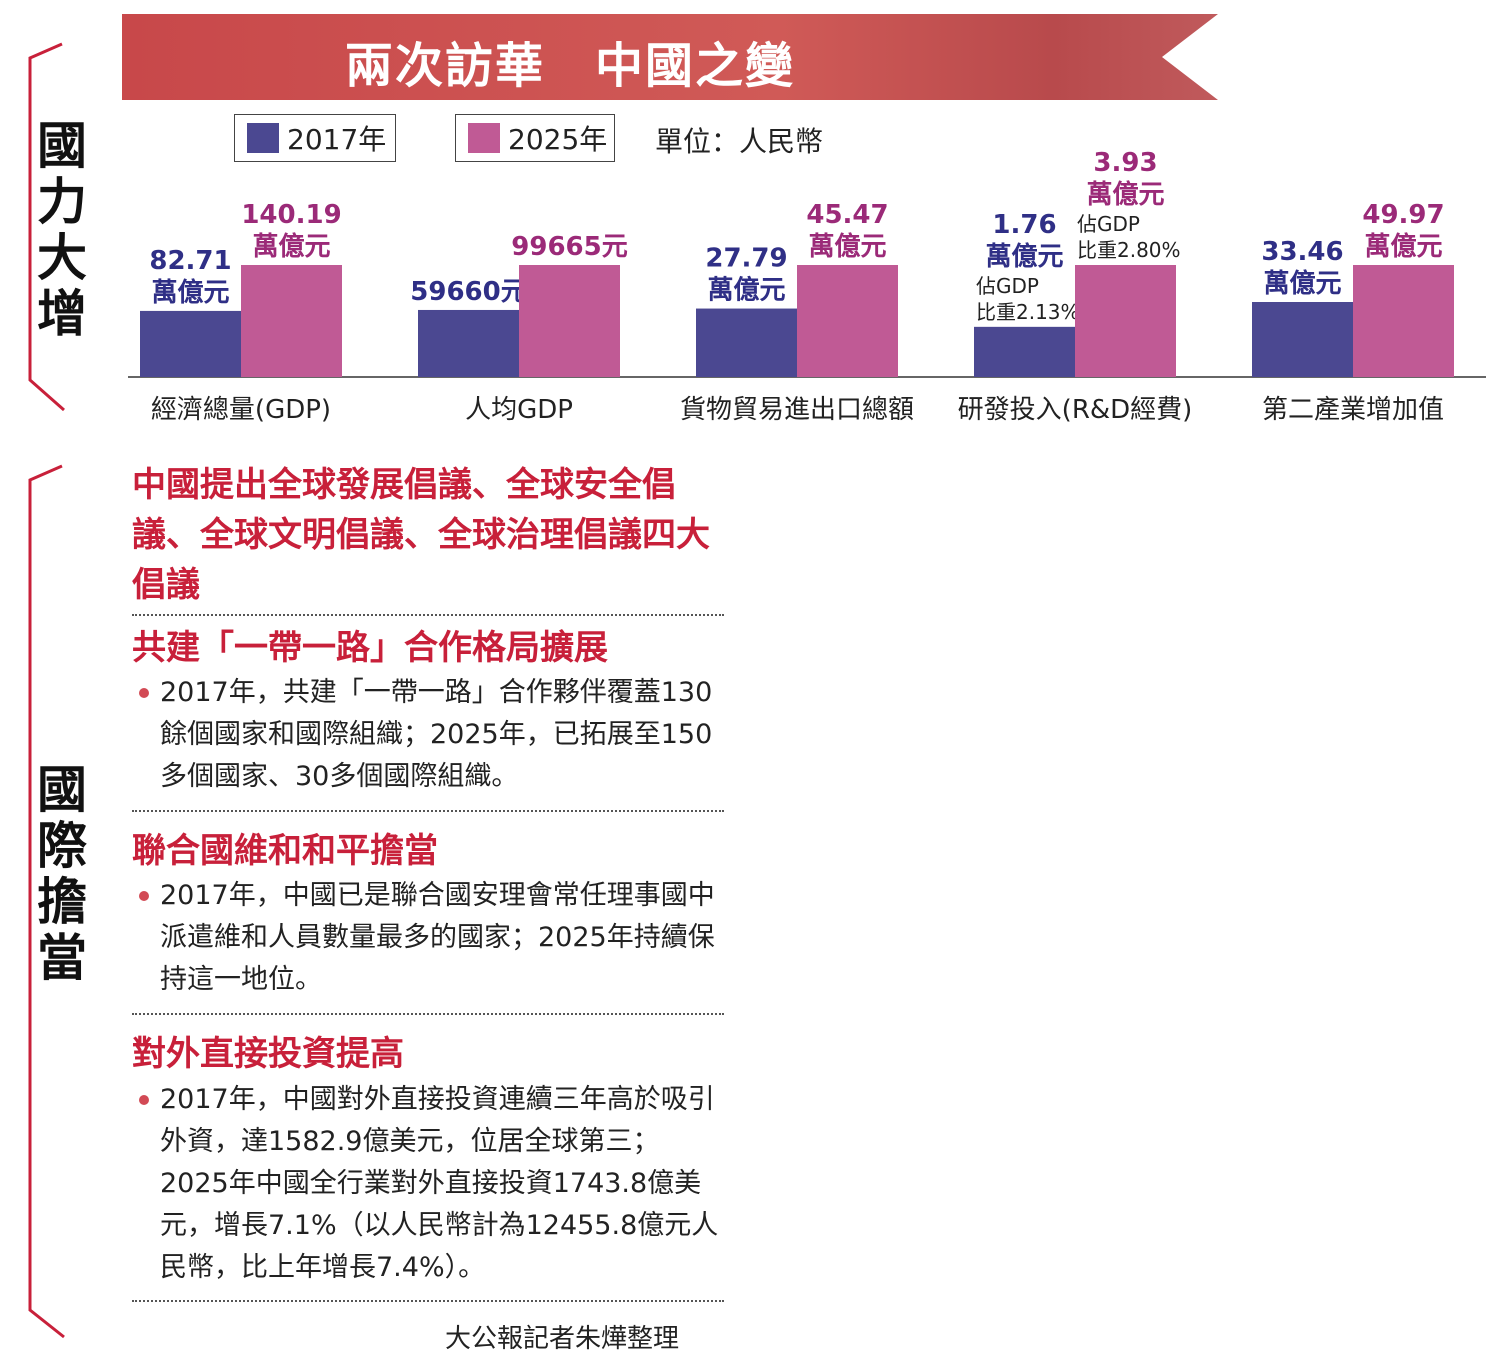 Image resolution: width=1500 pixels, height=1370 pixels. What do you see at coordinates (570, 66) in the screenshot?
I see `banner-title: 兩次訪華 中國之變` at bounding box center [570, 66].